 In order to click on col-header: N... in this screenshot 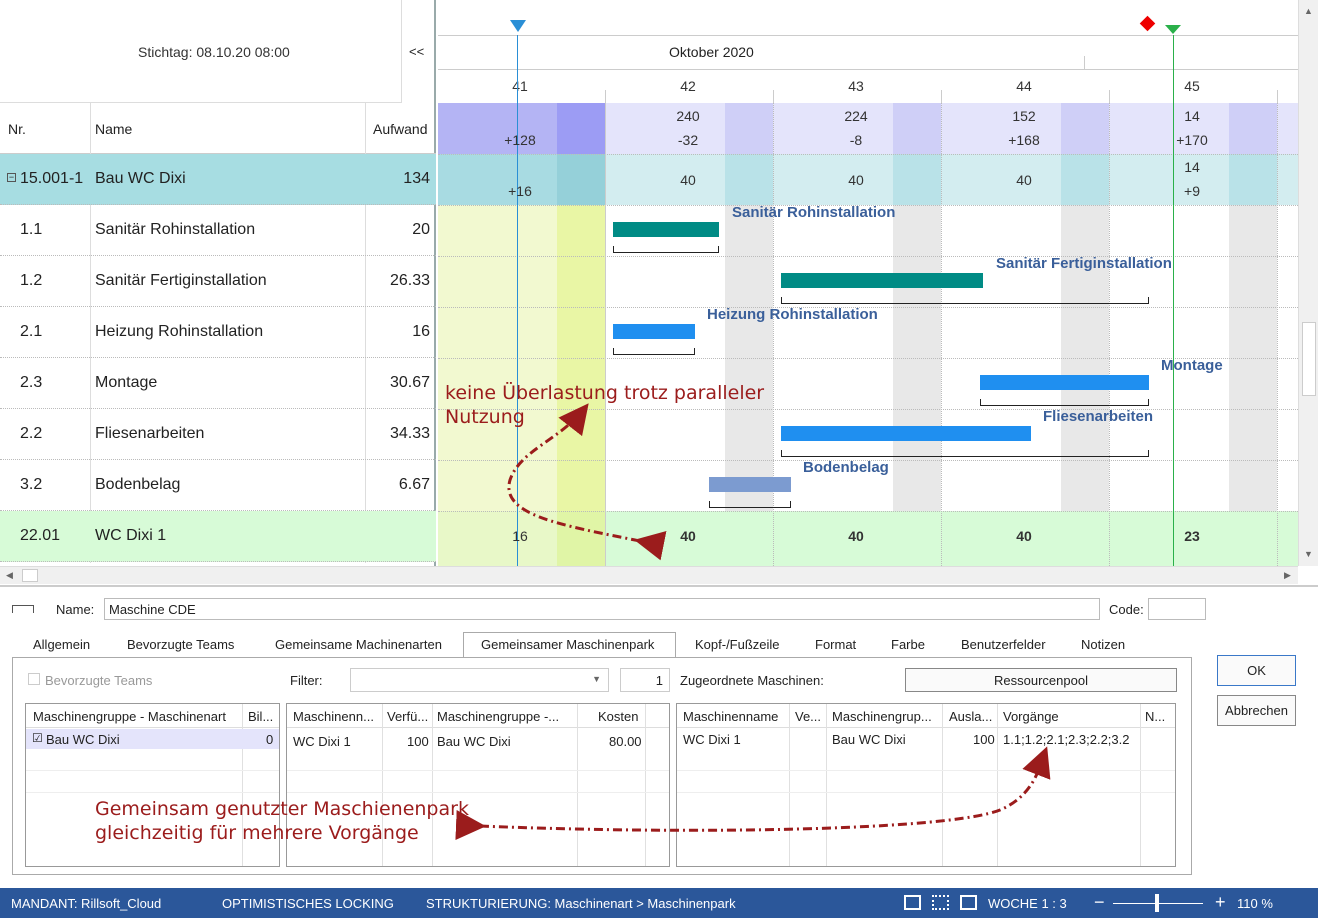, I will do `click(1155, 716)`.